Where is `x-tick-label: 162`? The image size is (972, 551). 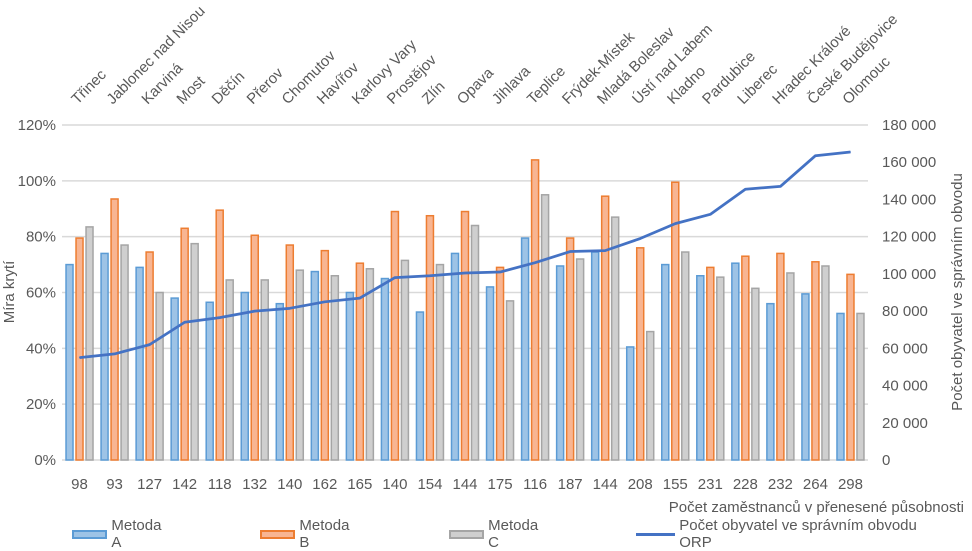 x-tick-label: 162 is located at coordinates (324, 484).